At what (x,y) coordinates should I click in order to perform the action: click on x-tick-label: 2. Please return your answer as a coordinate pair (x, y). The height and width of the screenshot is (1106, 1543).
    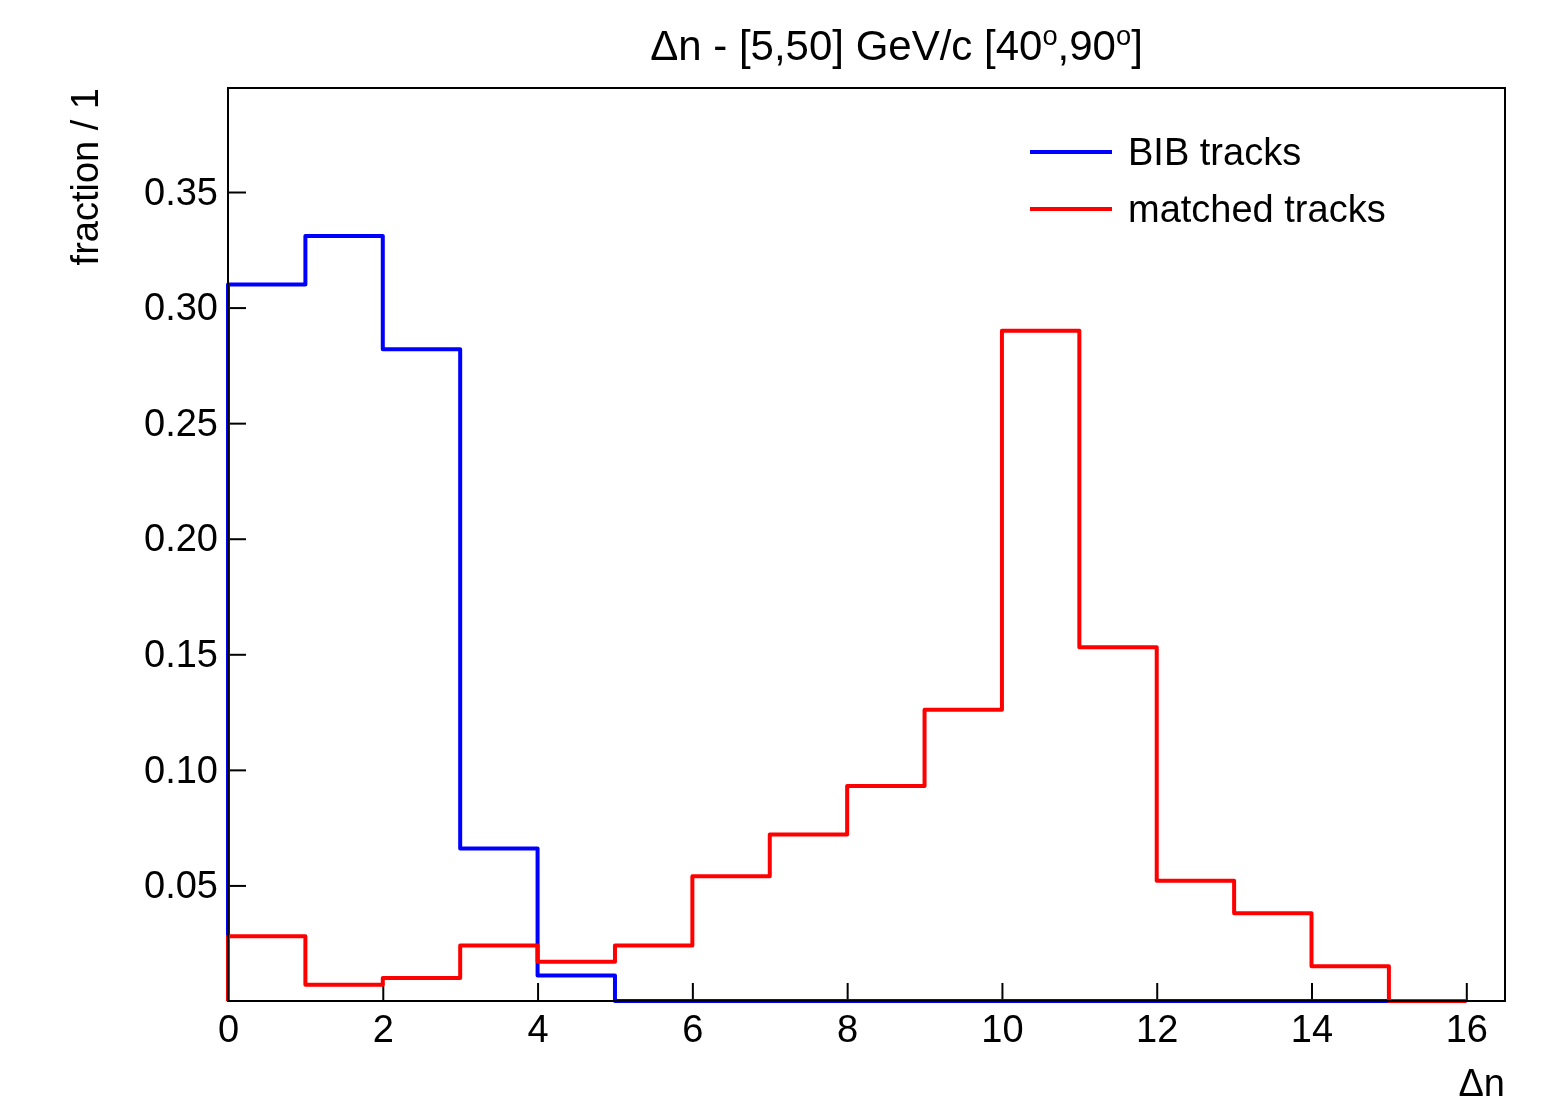
    Looking at the image, I should click on (383, 1028).